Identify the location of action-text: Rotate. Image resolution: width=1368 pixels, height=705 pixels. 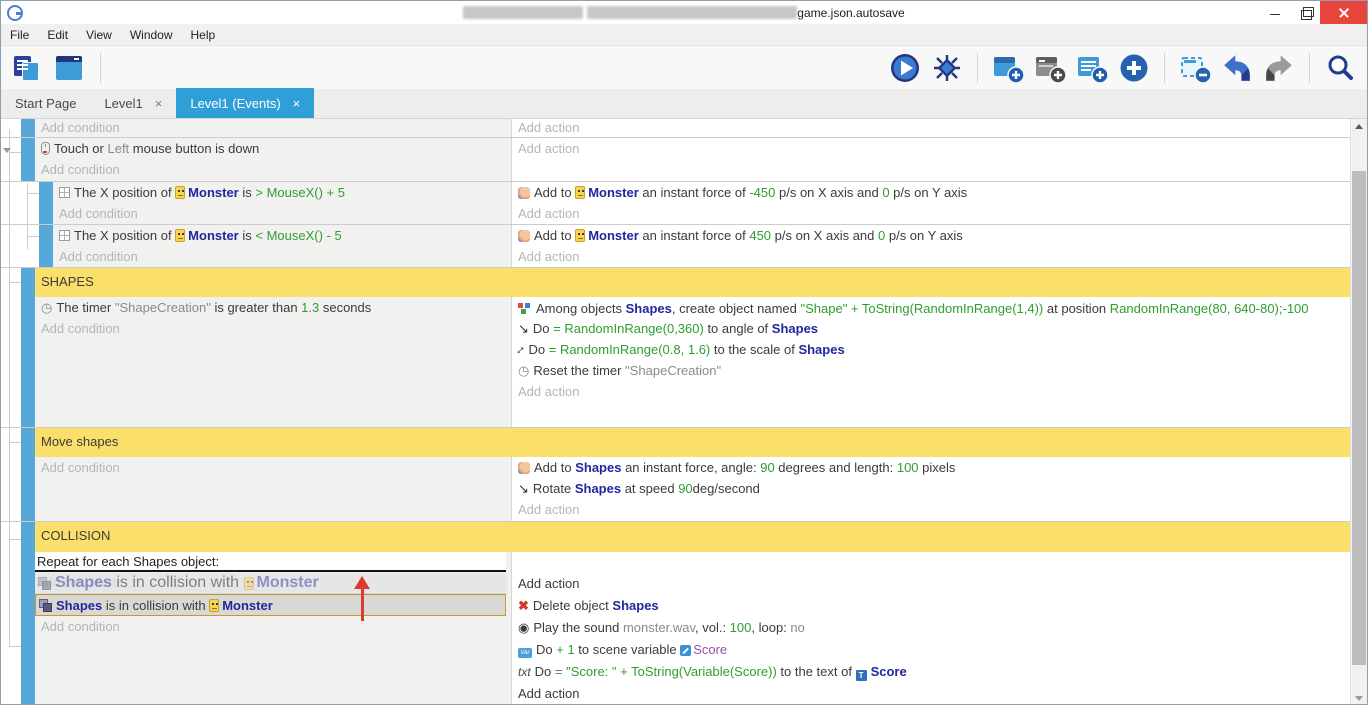
(553, 488).